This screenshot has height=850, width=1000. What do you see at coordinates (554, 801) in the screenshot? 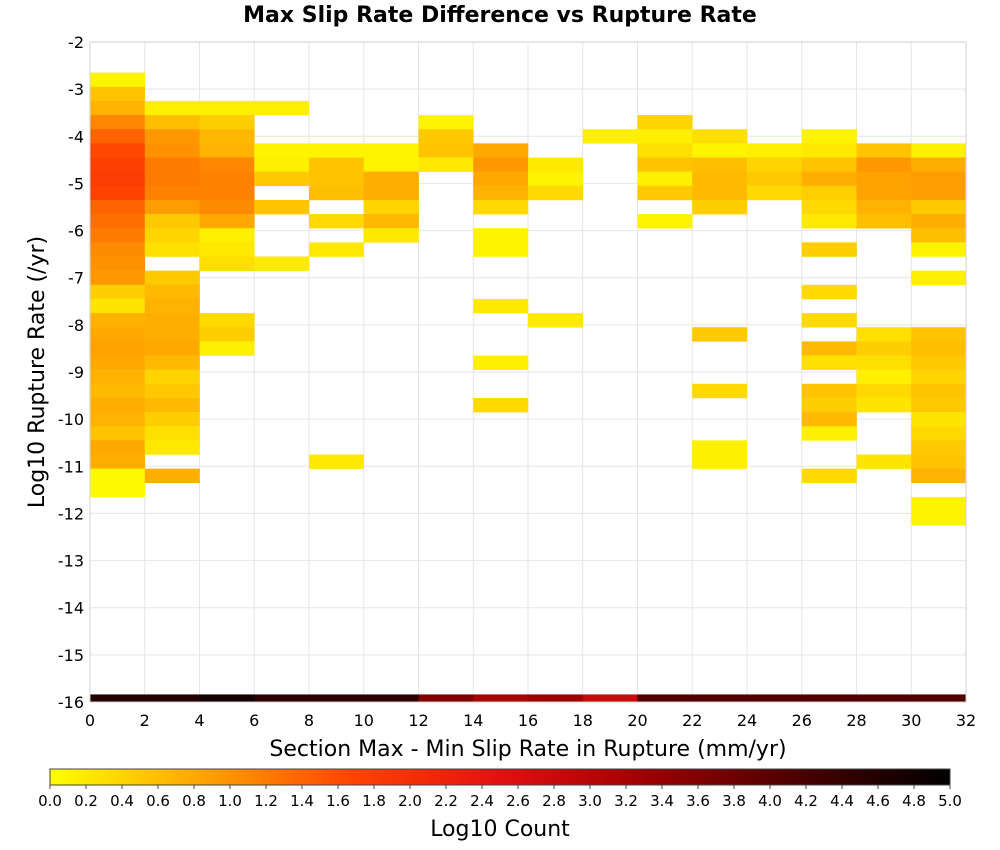
I see `colorbar-tick-label: 2.8` at bounding box center [554, 801].